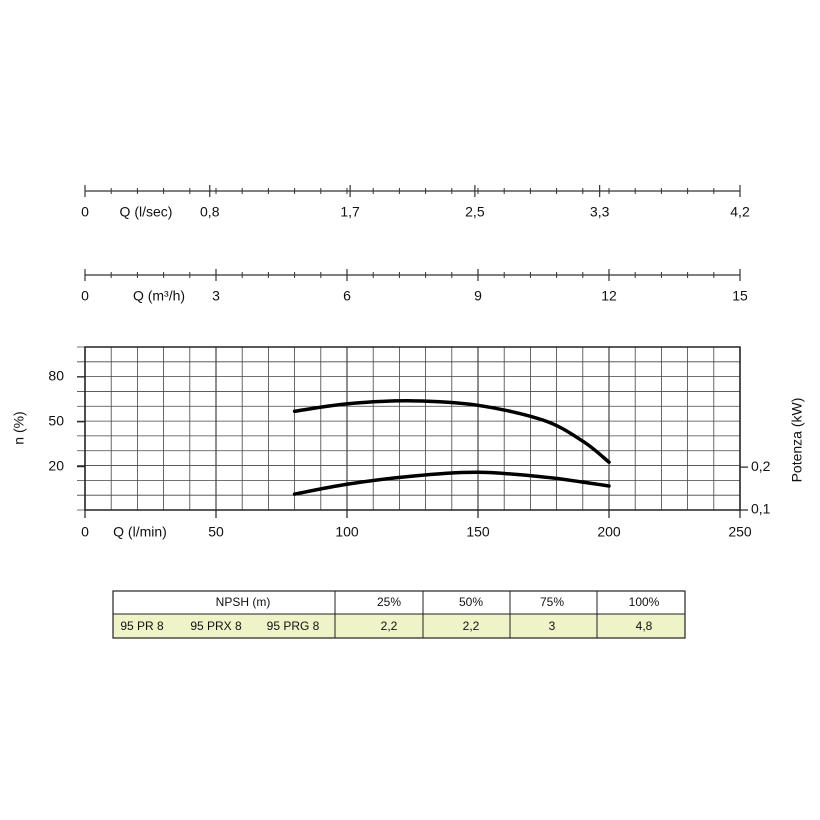 The width and height of the screenshot is (820, 820). Describe the element at coordinates (216, 626) in the screenshot. I see `table-model: 95 PRX 8` at that location.